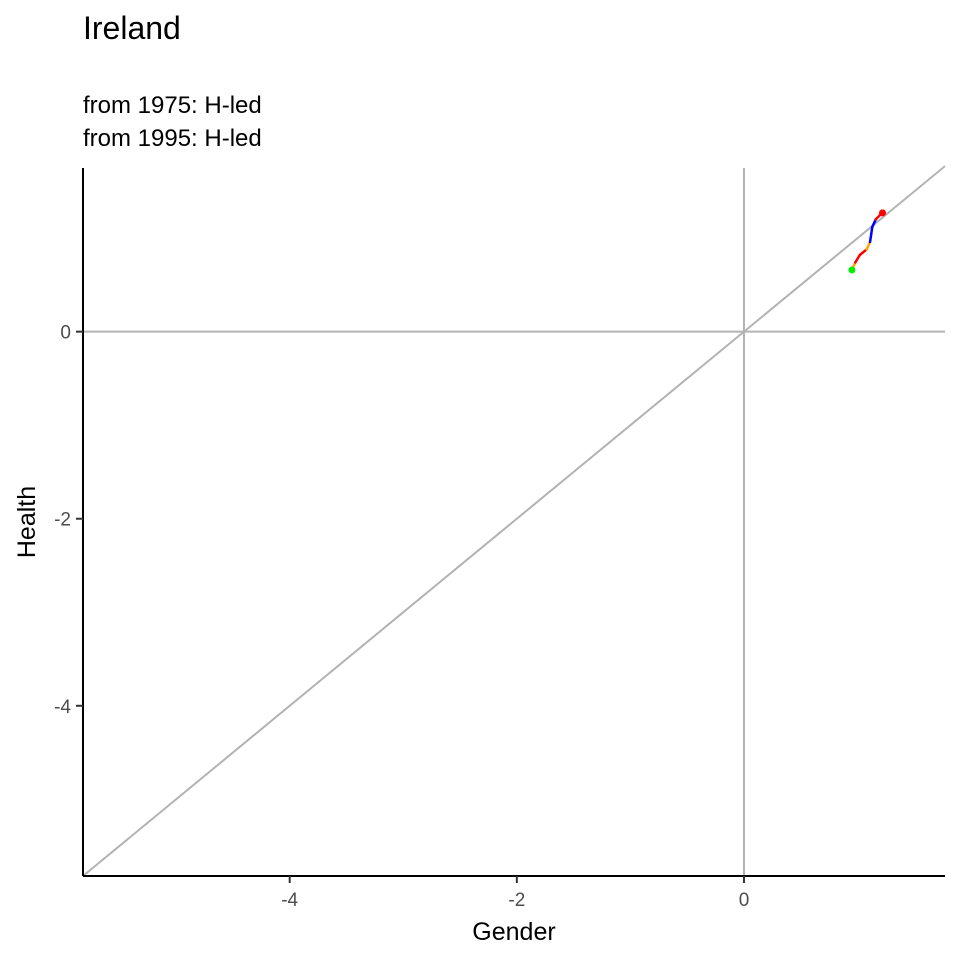 This screenshot has height=960, width=960. Describe the element at coordinates (852, 270) in the screenshot. I see `start-point` at that location.